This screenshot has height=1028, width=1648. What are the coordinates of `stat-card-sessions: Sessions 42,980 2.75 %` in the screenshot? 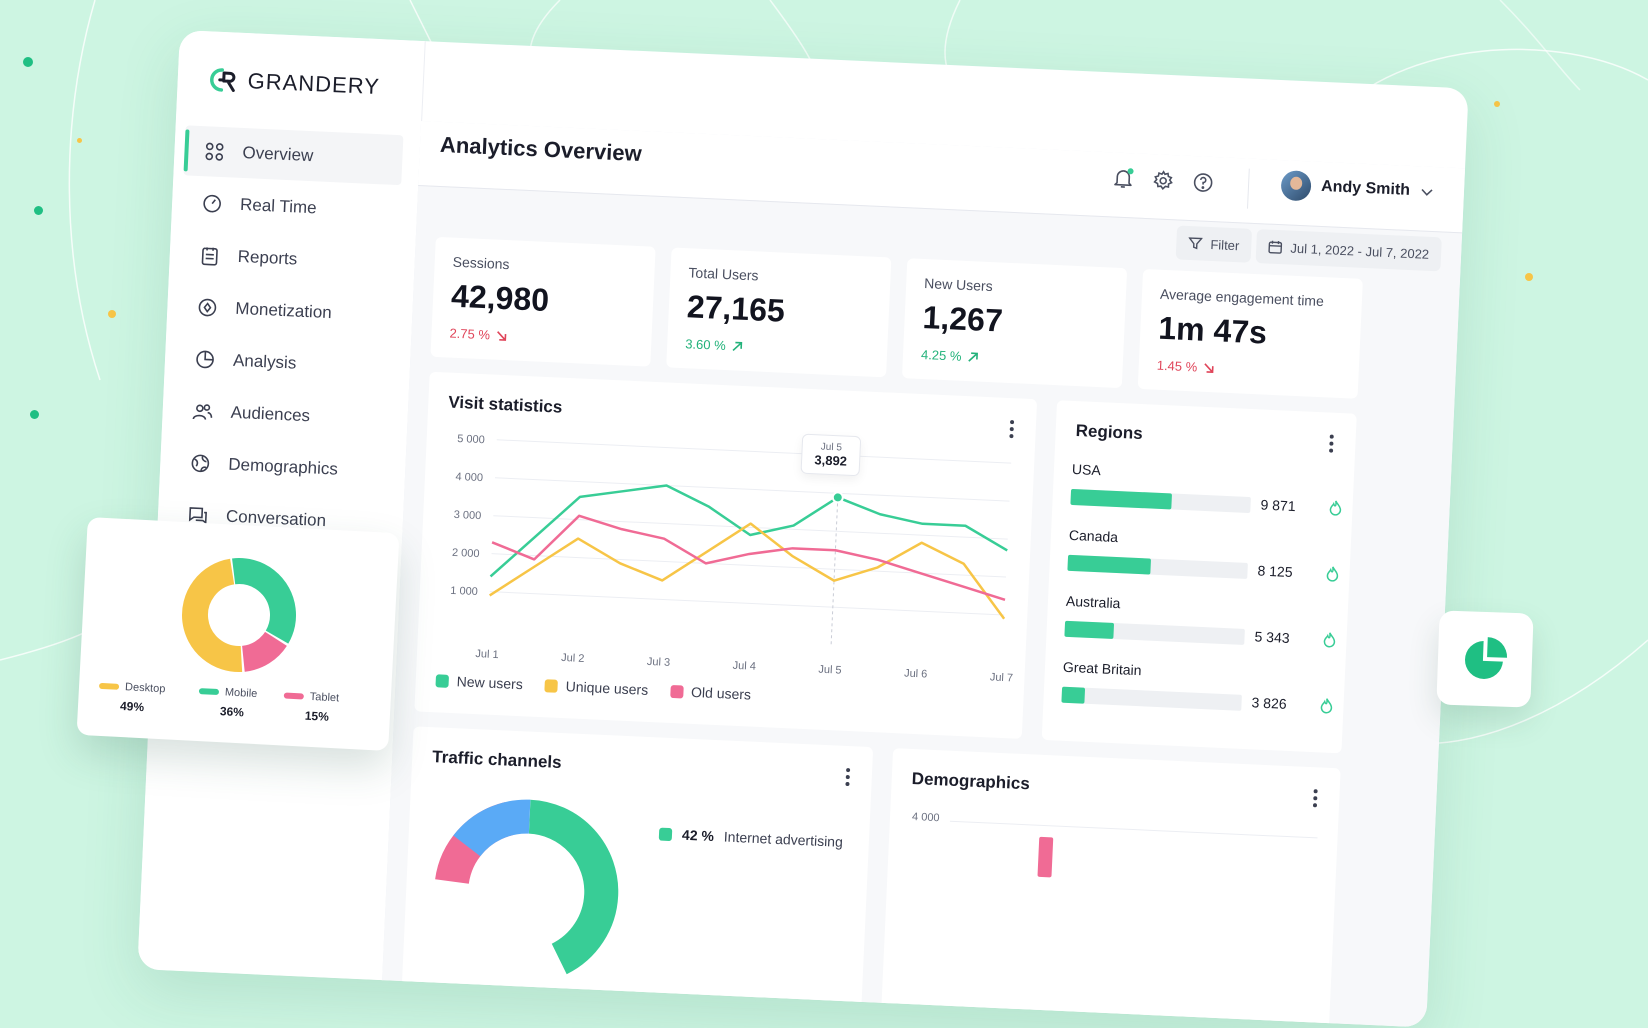 It's located at (543, 301).